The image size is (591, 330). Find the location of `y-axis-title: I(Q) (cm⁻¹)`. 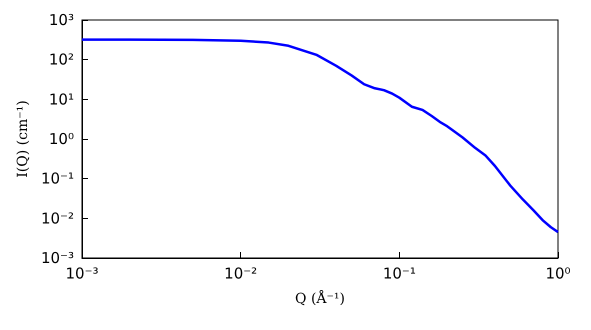

y-axis-title: I(Q) (cm⁻¹) is located at coordinates (23, 139).